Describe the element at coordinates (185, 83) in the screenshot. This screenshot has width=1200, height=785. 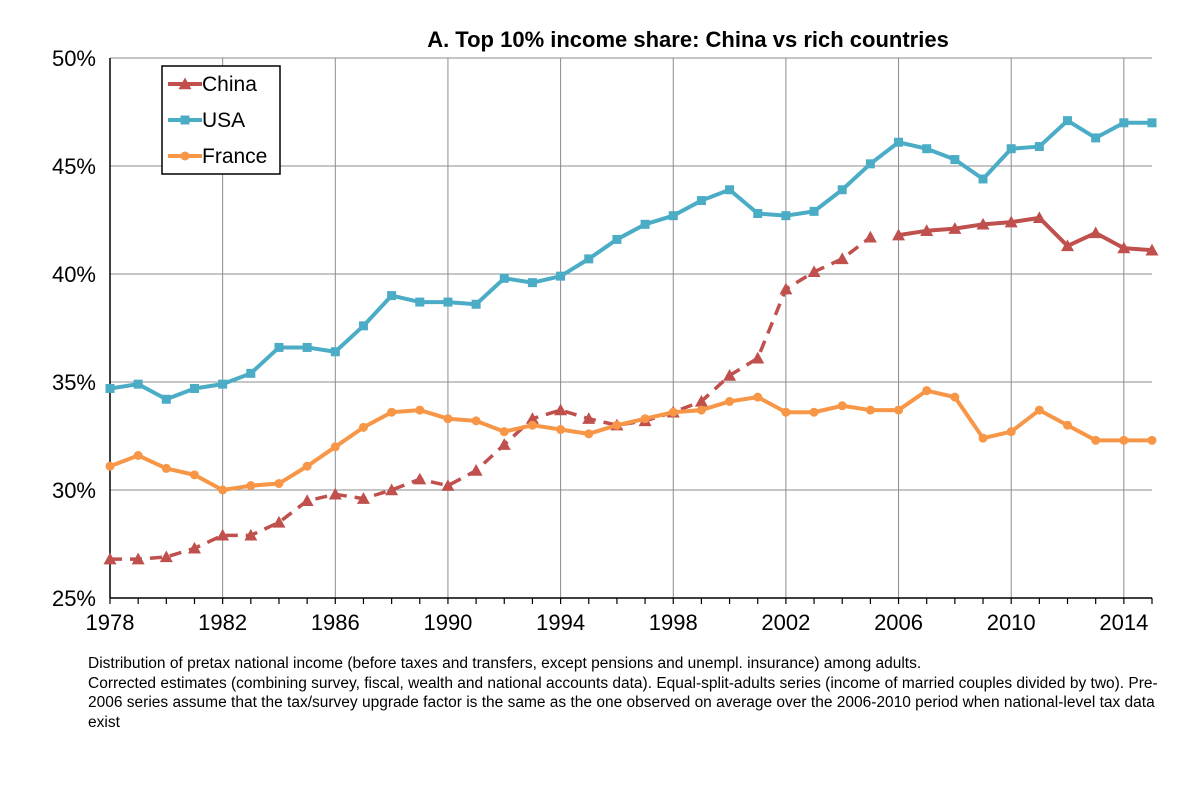
I see `legend-marker-china` at that location.